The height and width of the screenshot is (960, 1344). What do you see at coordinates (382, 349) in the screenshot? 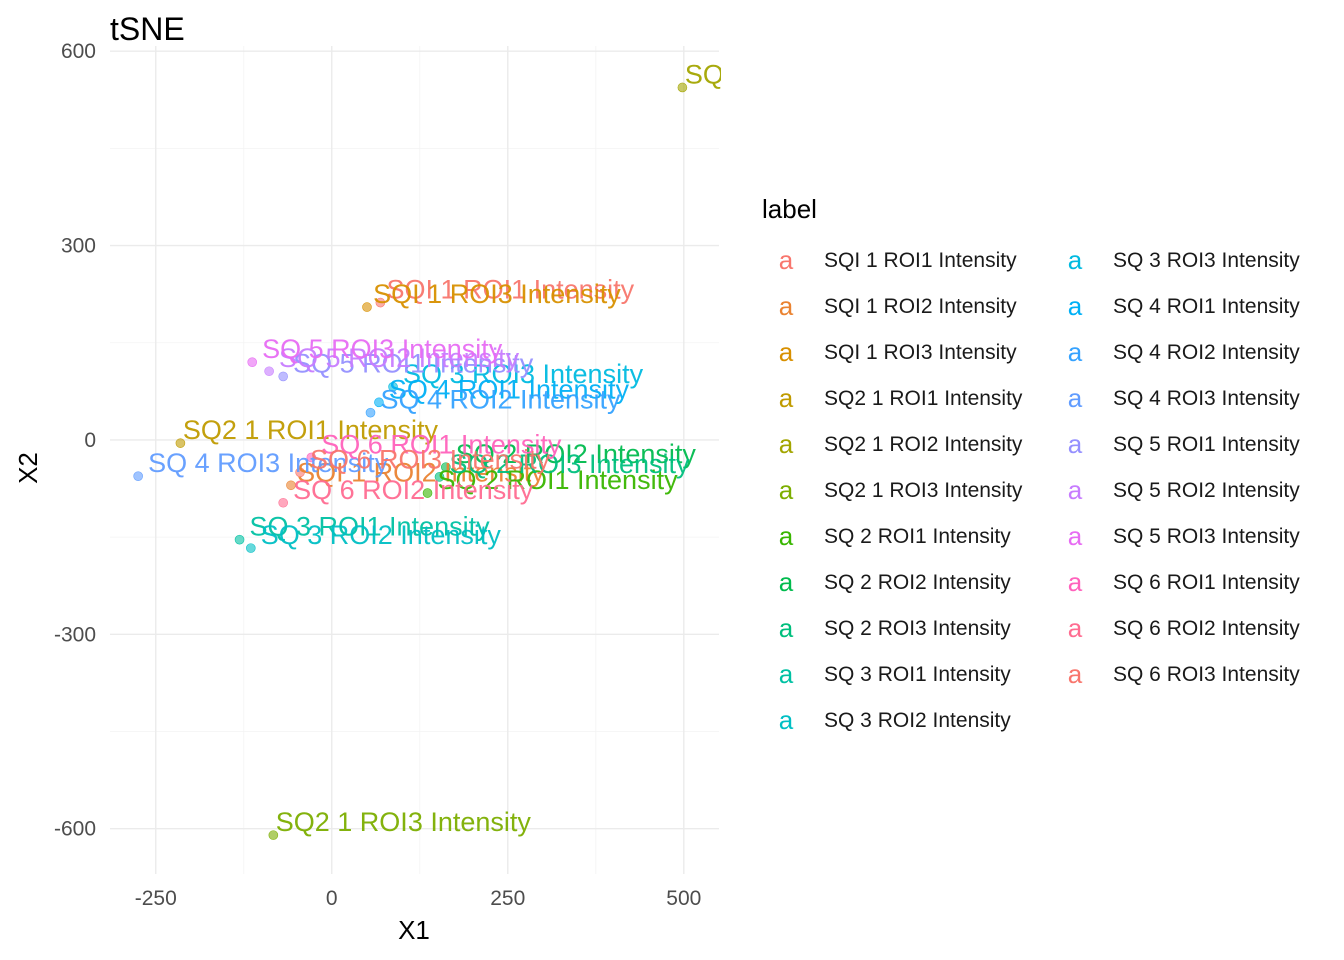
I see `data-point-label: SQ 5 ROI3 Intensity` at bounding box center [382, 349].